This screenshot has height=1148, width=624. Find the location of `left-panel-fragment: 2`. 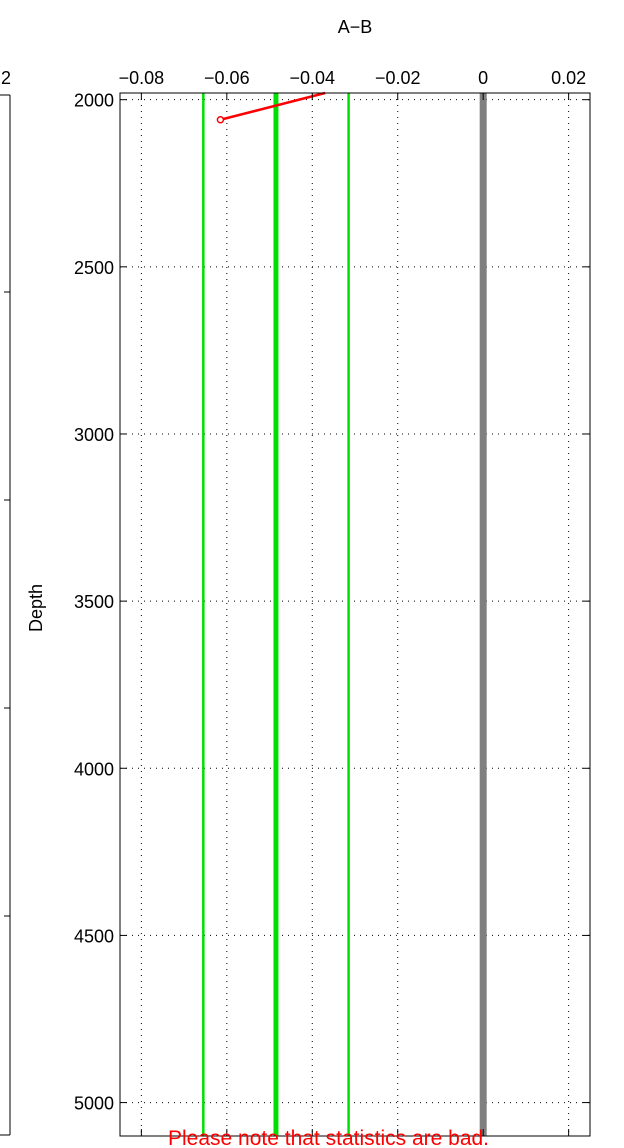

left-panel-fragment: 2 is located at coordinates (5, 602).